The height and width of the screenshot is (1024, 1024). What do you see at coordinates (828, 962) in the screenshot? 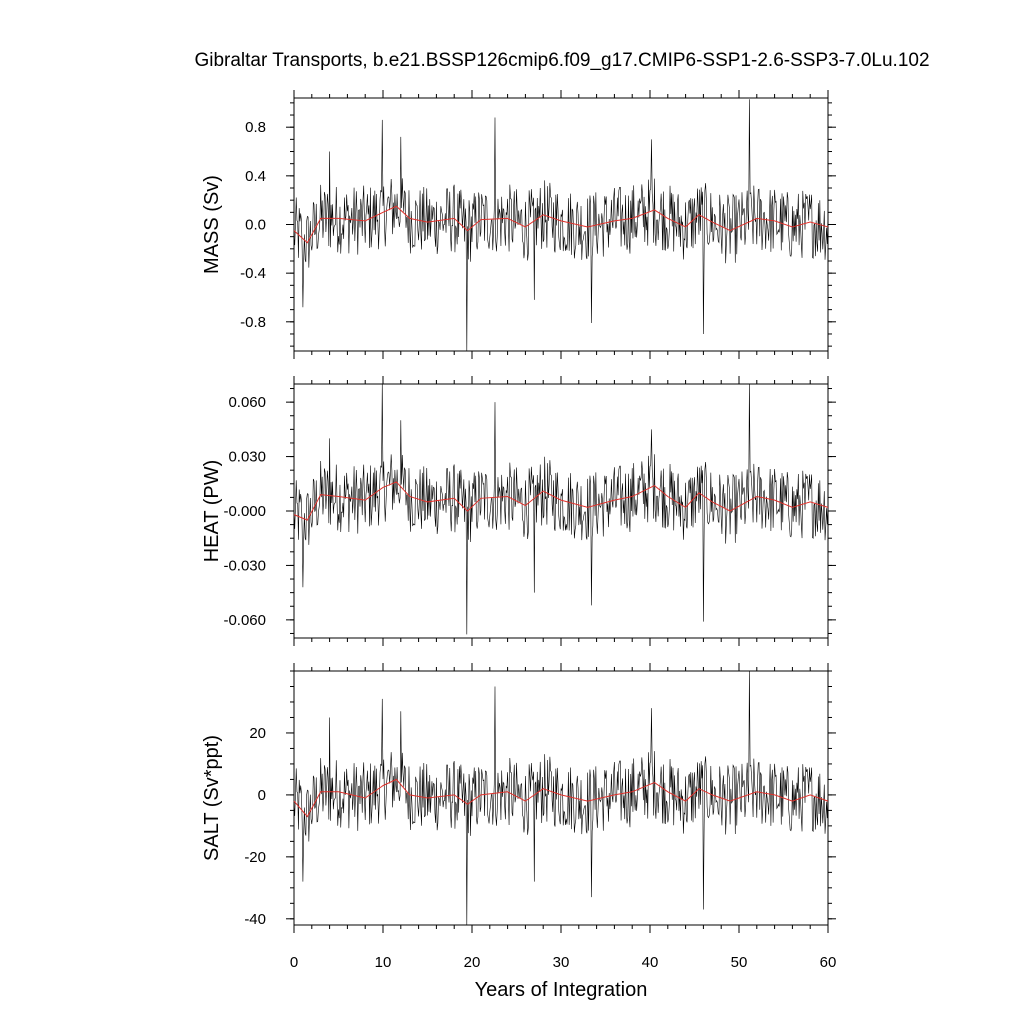
I see `x-tick-label: 60` at bounding box center [828, 962].